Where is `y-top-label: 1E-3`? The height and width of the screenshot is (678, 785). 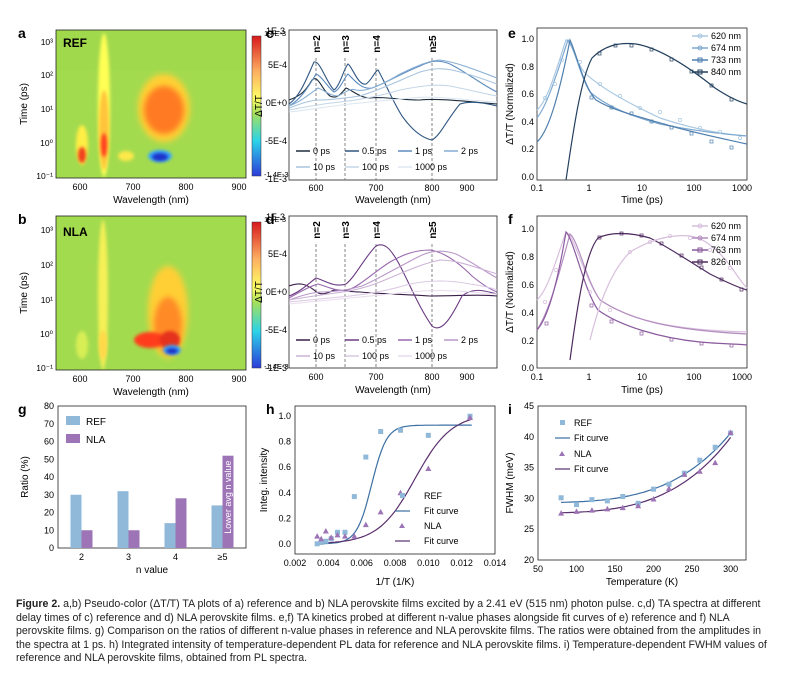 y-top-label: 1E-3 is located at coordinates (275, 31).